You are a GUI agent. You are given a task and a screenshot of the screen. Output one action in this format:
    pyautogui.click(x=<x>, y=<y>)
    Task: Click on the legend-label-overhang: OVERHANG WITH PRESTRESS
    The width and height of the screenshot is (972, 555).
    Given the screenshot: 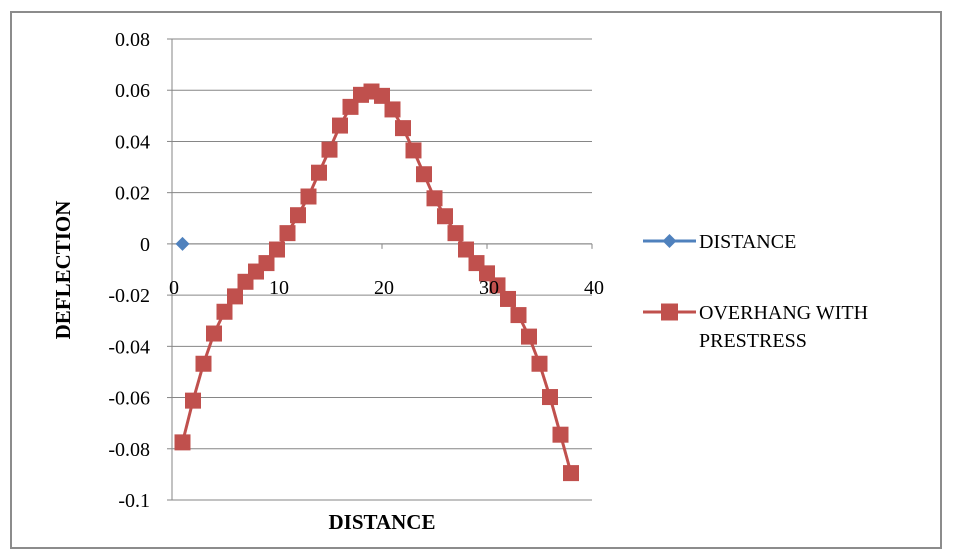 What is the action you would take?
    pyautogui.click(x=786, y=327)
    